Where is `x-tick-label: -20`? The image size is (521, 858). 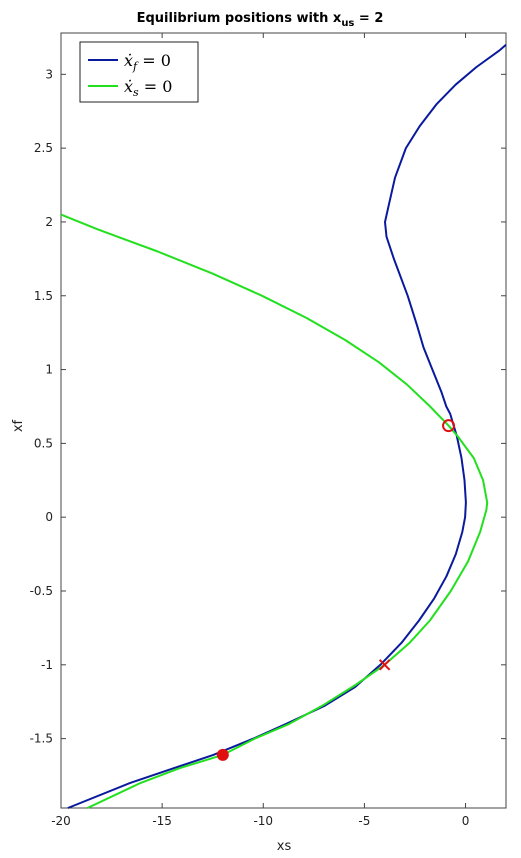
x-tick-label: -20 is located at coordinates (61, 821).